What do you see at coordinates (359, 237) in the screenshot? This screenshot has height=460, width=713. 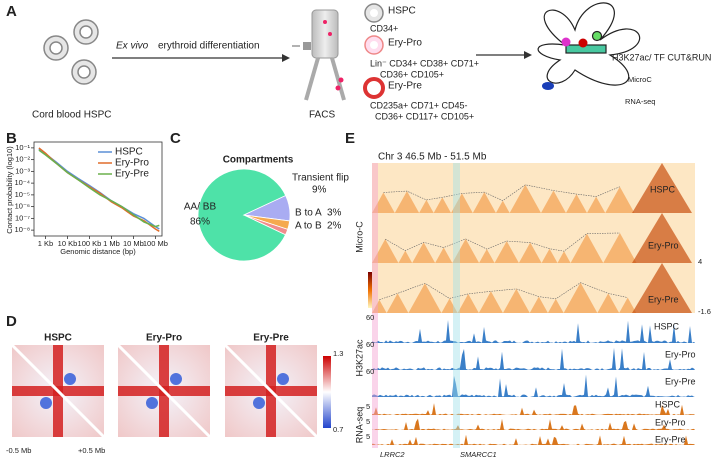 I see `track-label: Micro-C` at bounding box center [359, 237].